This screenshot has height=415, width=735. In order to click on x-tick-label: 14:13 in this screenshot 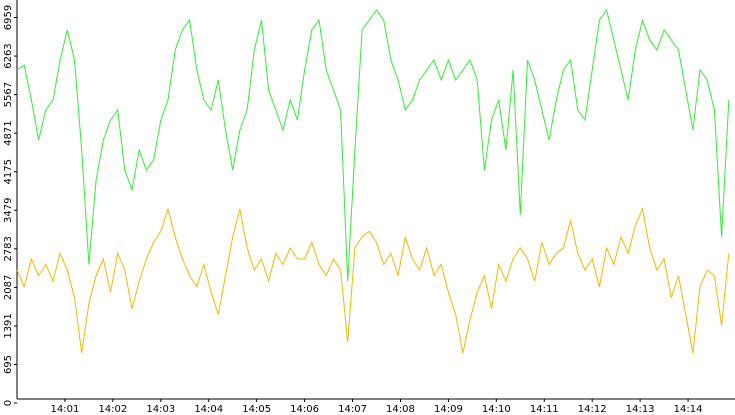, I will do `click(640, 409)`.